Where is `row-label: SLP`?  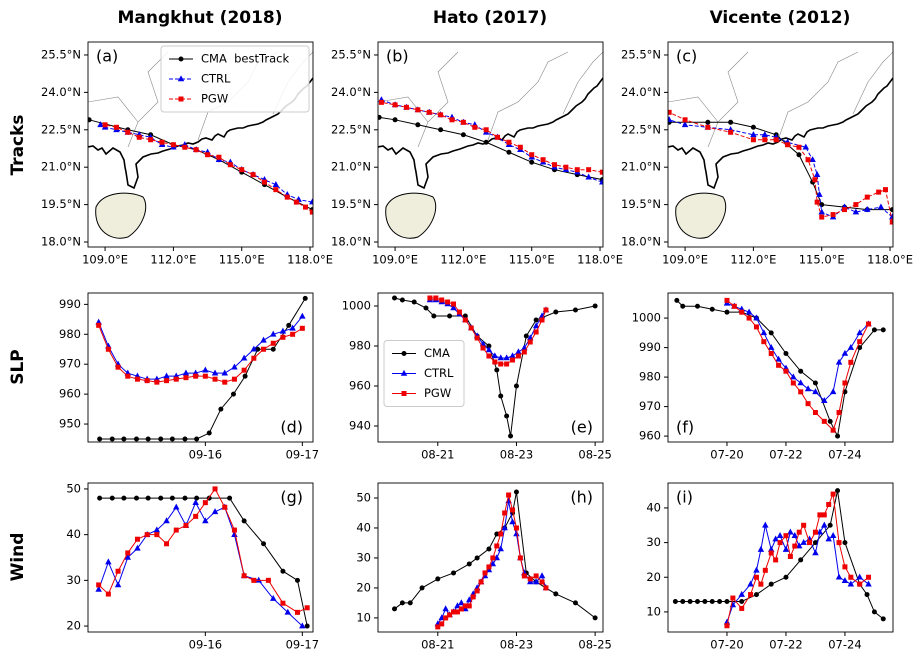 row-label: SLP is located at coordinates (18, 367).